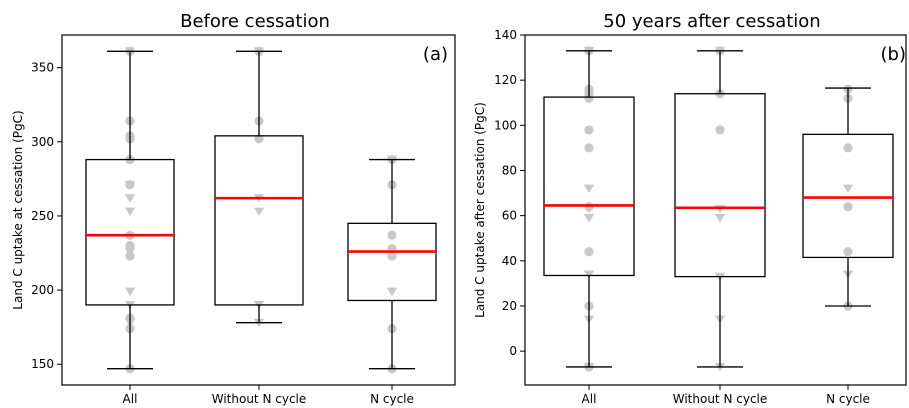  Describe the element at coordinates (435, 54) in the screenshot. I see `panel-a-label: (a)` at that location.